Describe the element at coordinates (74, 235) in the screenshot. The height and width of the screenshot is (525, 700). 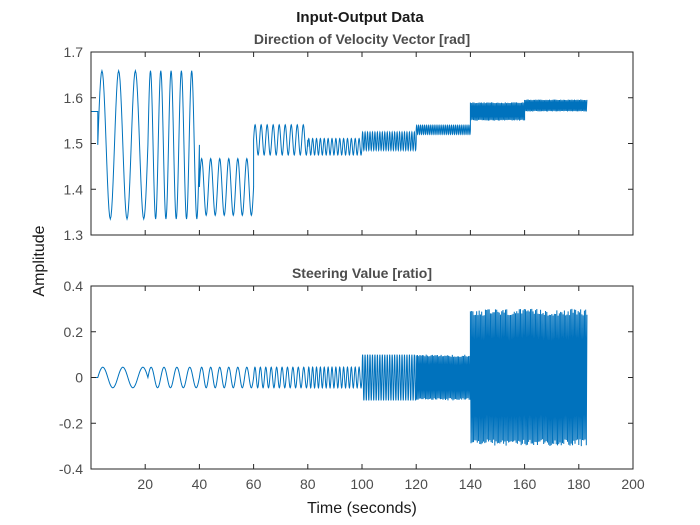
I see `y-tick-label: 1.3` at that location.